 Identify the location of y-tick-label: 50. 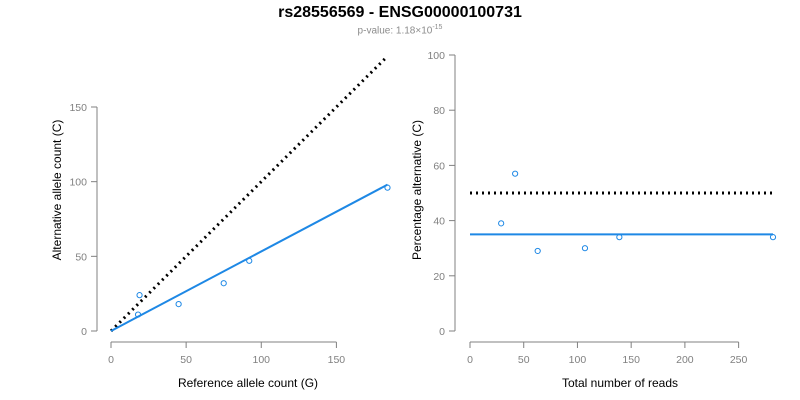
(81, 257).